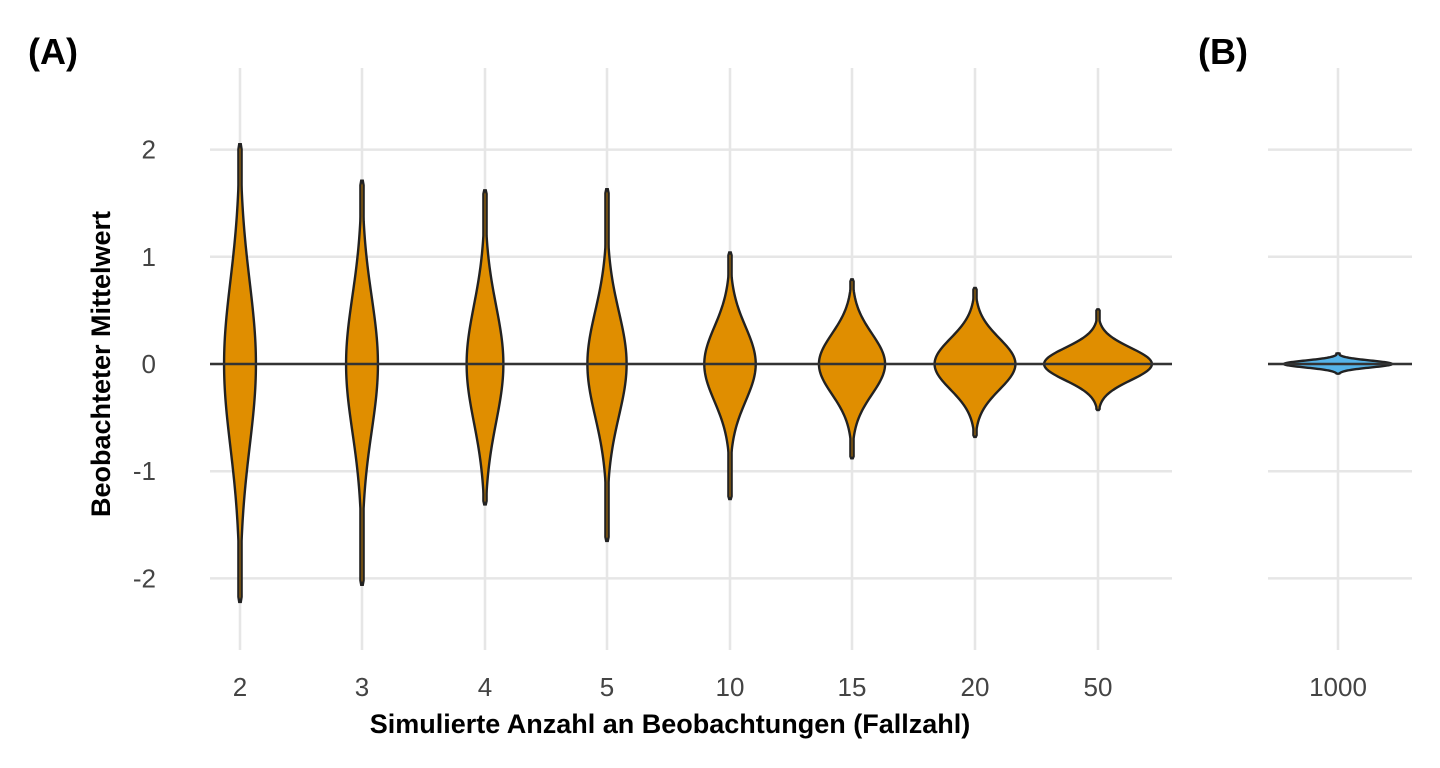 Image resolution: width=1440 pixels, height=768 pixels. I want to click on x-tick-label: 3, so click(362, 687).